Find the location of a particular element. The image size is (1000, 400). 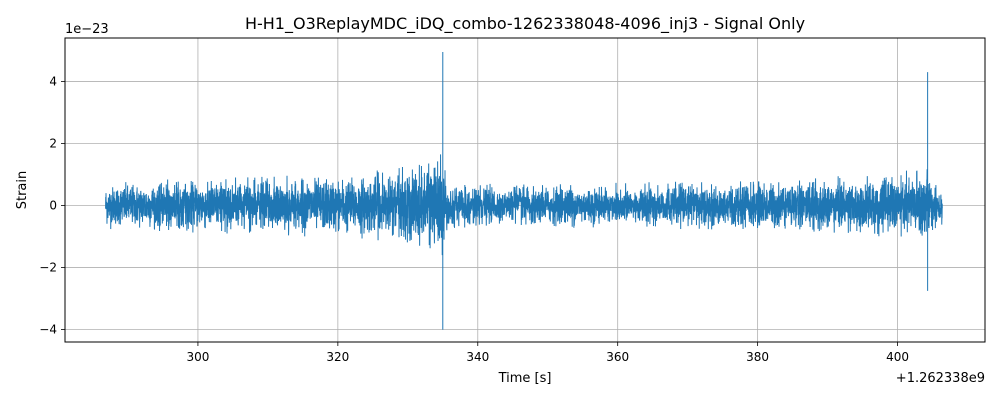

x-tick-label: 360 is located at coordinates (617, 357).